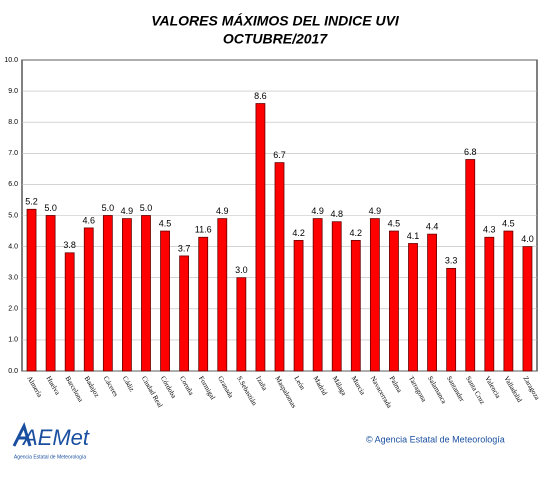 The width and height of the screenshot is (550, 483). Describe the element at coordinates (13, 122) in the screenshot. I see `y-tick-label: 8.0` at that location.